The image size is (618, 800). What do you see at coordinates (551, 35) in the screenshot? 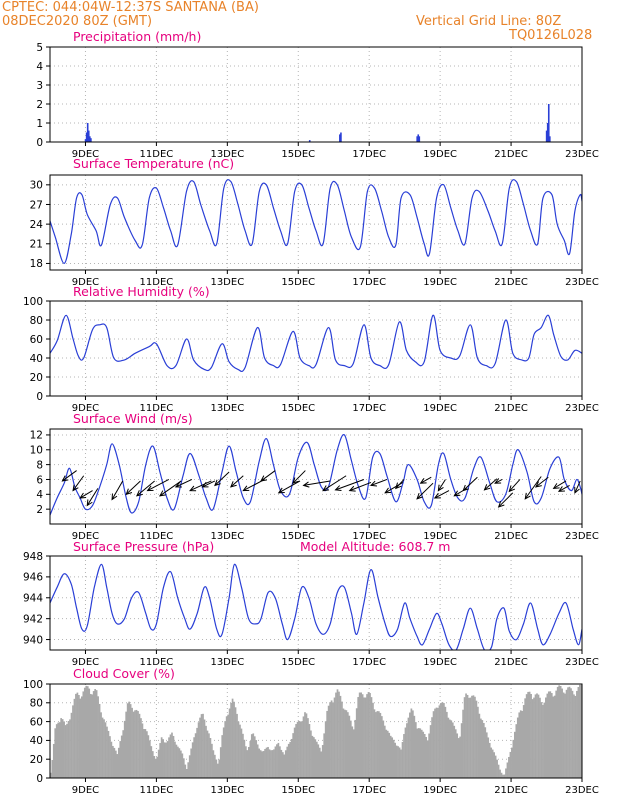
I see `run-code-label: TQ0126L028` at bounding box center [551, 35].